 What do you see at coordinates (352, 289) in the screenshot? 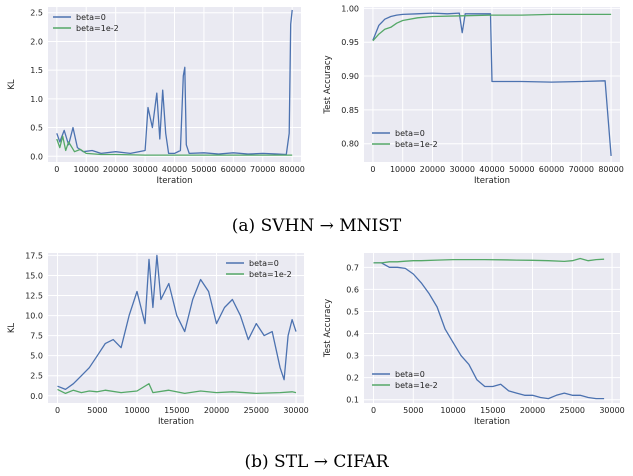
I see `stl-acc-y-tick-label: 0.6` at bounding box center [352, 289].